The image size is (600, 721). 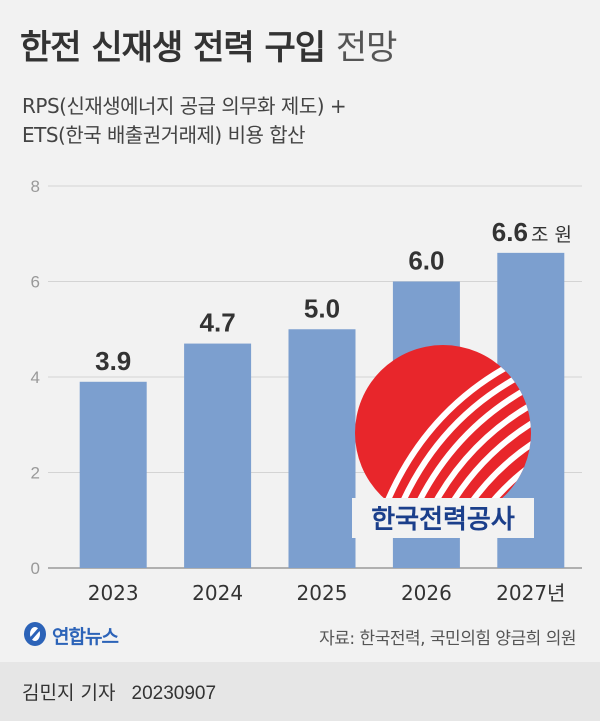 I want to click on data-label-value: 6.0, so click(x=426, y=261).